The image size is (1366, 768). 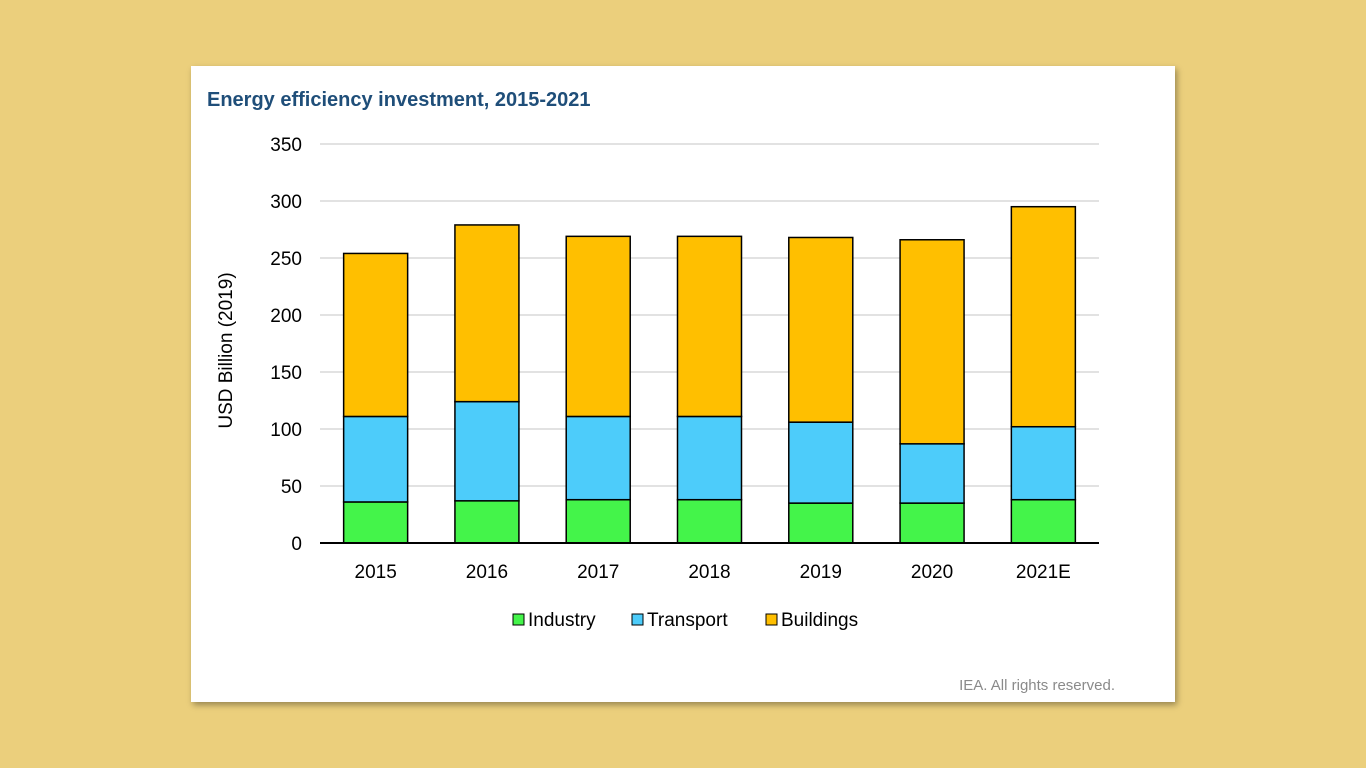 I want to click on legend-label-industry: Industry, so click(x=562, y=620).